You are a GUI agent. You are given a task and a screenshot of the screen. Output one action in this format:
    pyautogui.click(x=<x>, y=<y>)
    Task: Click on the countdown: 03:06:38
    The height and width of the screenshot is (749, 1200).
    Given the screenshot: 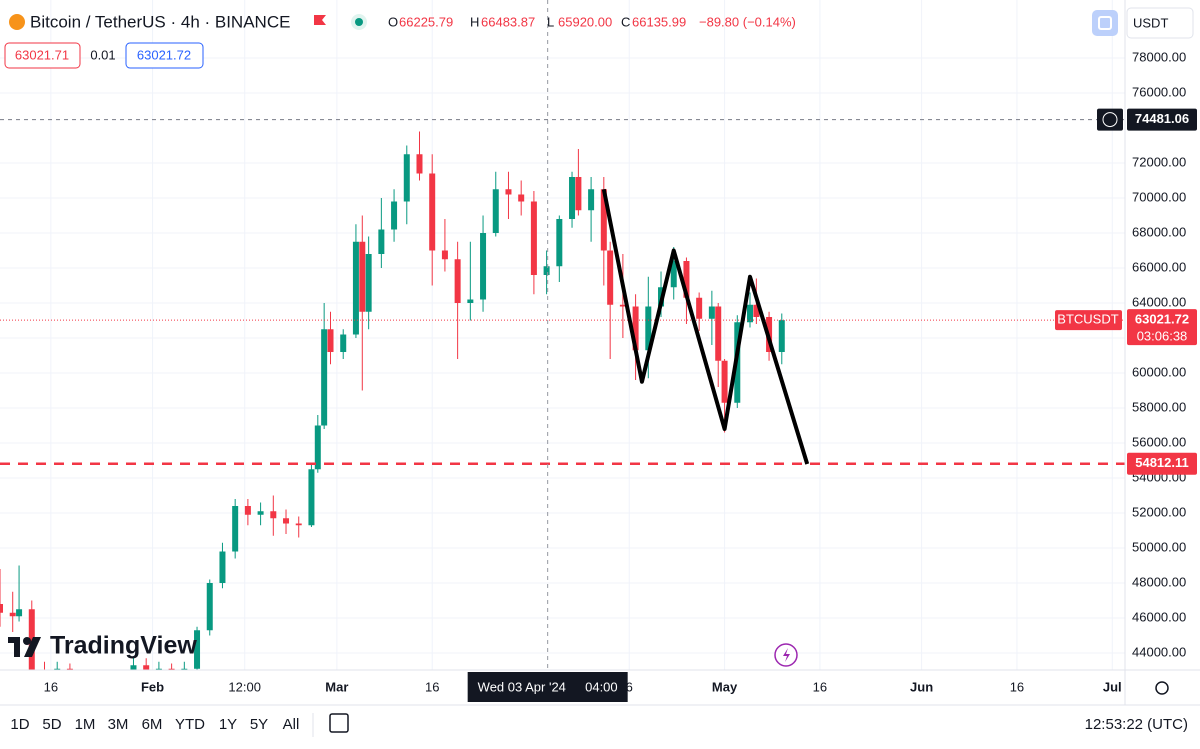 What is the action you would take?
    pyautogui.click(x=1162, y=336)
    